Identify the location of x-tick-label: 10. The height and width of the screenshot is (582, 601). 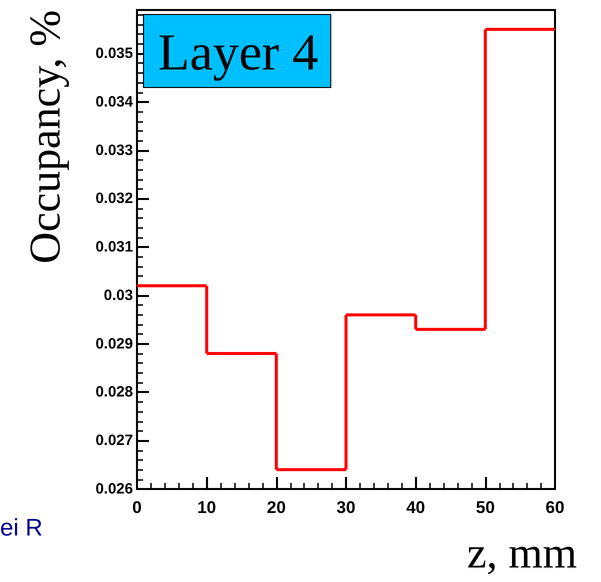
(206, 507).